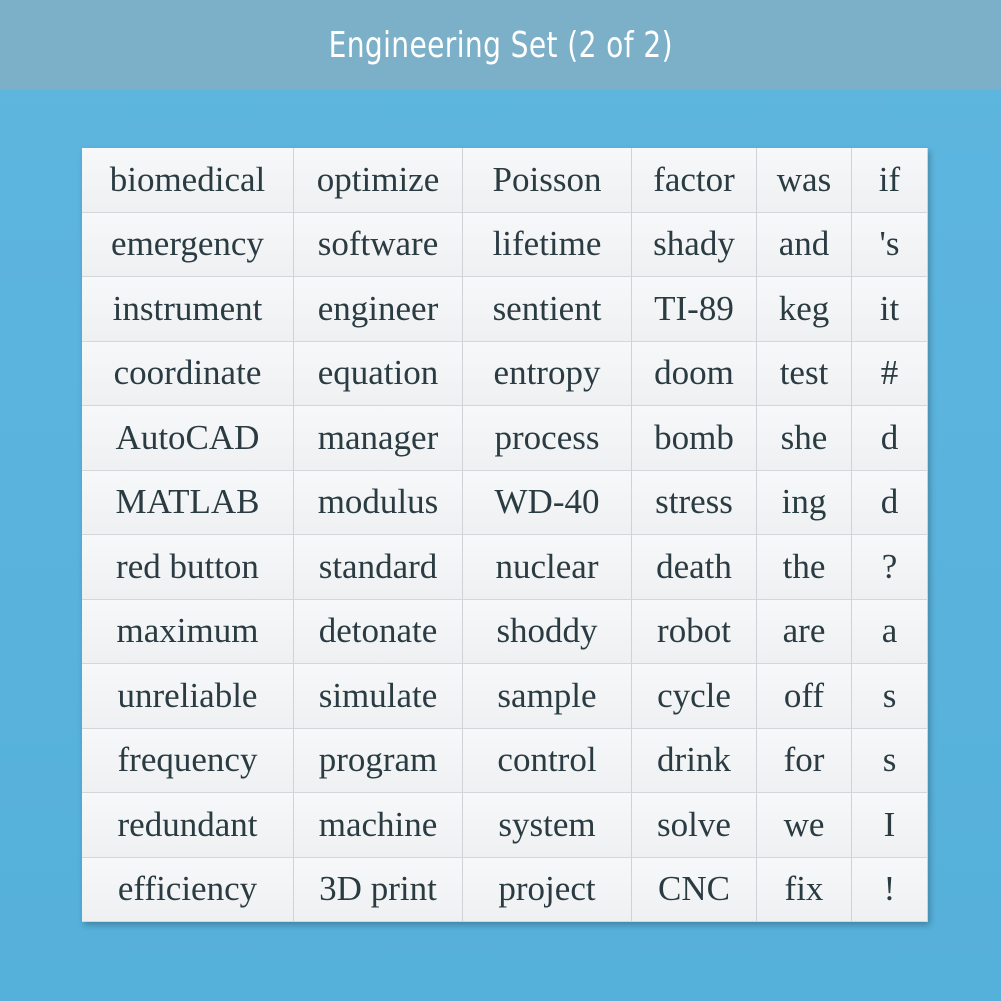 The height and width of the screenshot is (1001, 1001). What do you see at coordinates (547, 567) in the screenshot?
I see `word-tile: nuclear` at bounding box center [547, 567].